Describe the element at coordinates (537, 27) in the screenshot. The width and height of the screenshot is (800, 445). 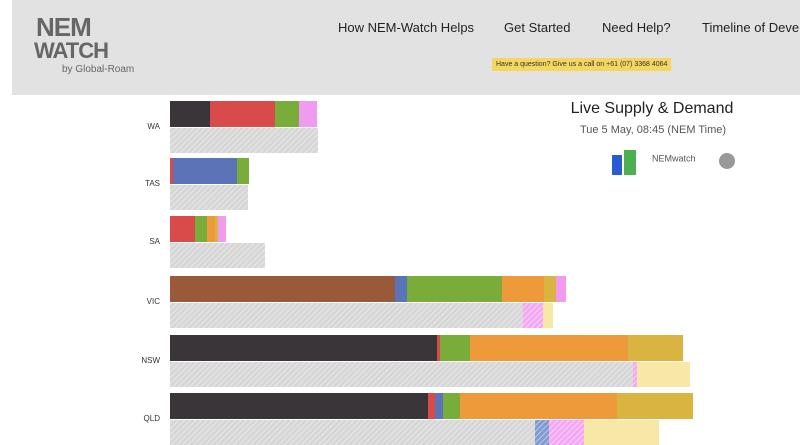
I see `nav-link: Get Started` at that location.